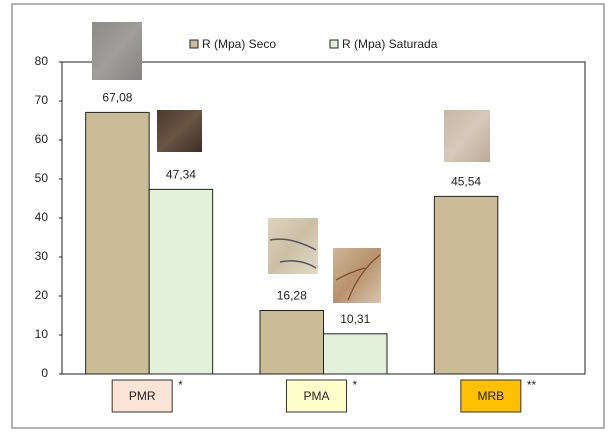  Describe the element at coordinates (42, 334) in the screenshot. I see `y-tick-label: 10` at that location.